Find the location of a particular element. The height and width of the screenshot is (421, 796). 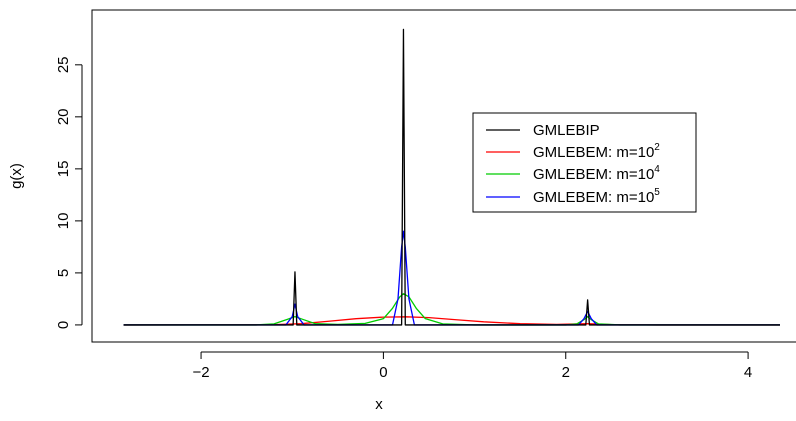

x-tick-label: 4 is located at coordinates (748, 372).